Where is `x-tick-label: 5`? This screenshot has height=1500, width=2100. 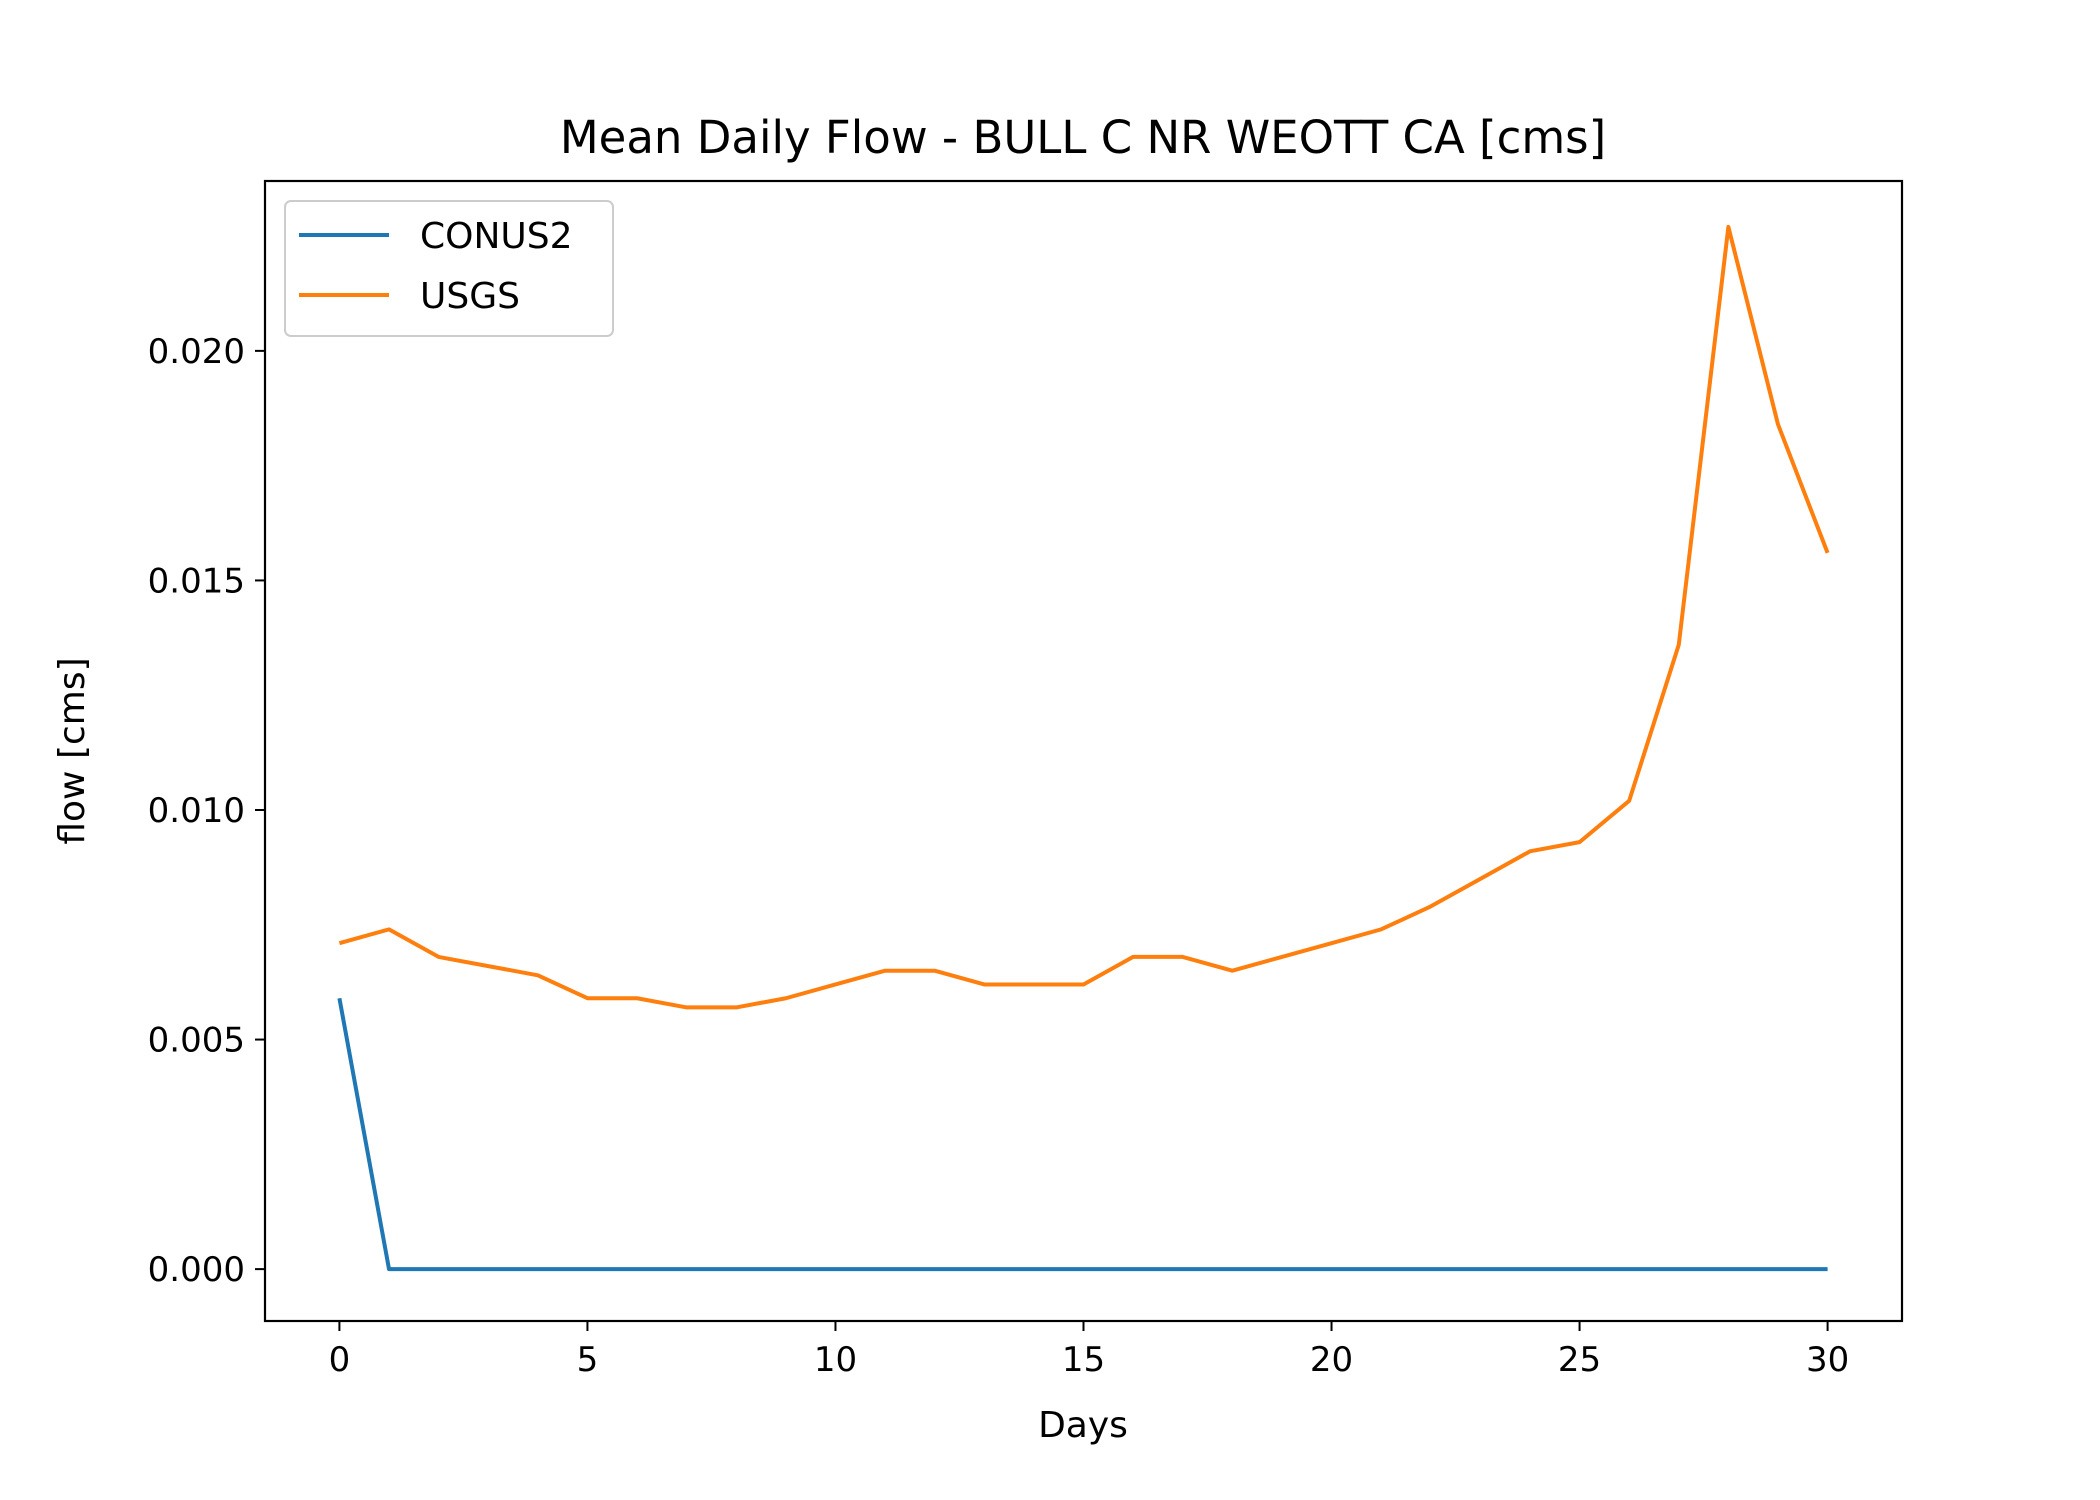 x-tick-label: 5 is located at coordinates (588, 1360).